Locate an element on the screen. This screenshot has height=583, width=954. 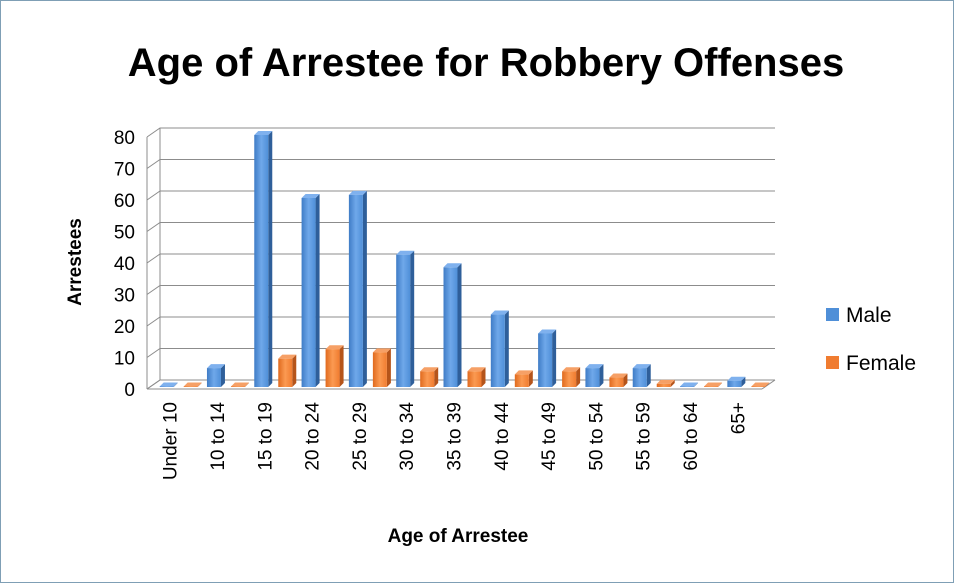
x-tick-label: 60 to 64 is located at coordinates (691, 436).